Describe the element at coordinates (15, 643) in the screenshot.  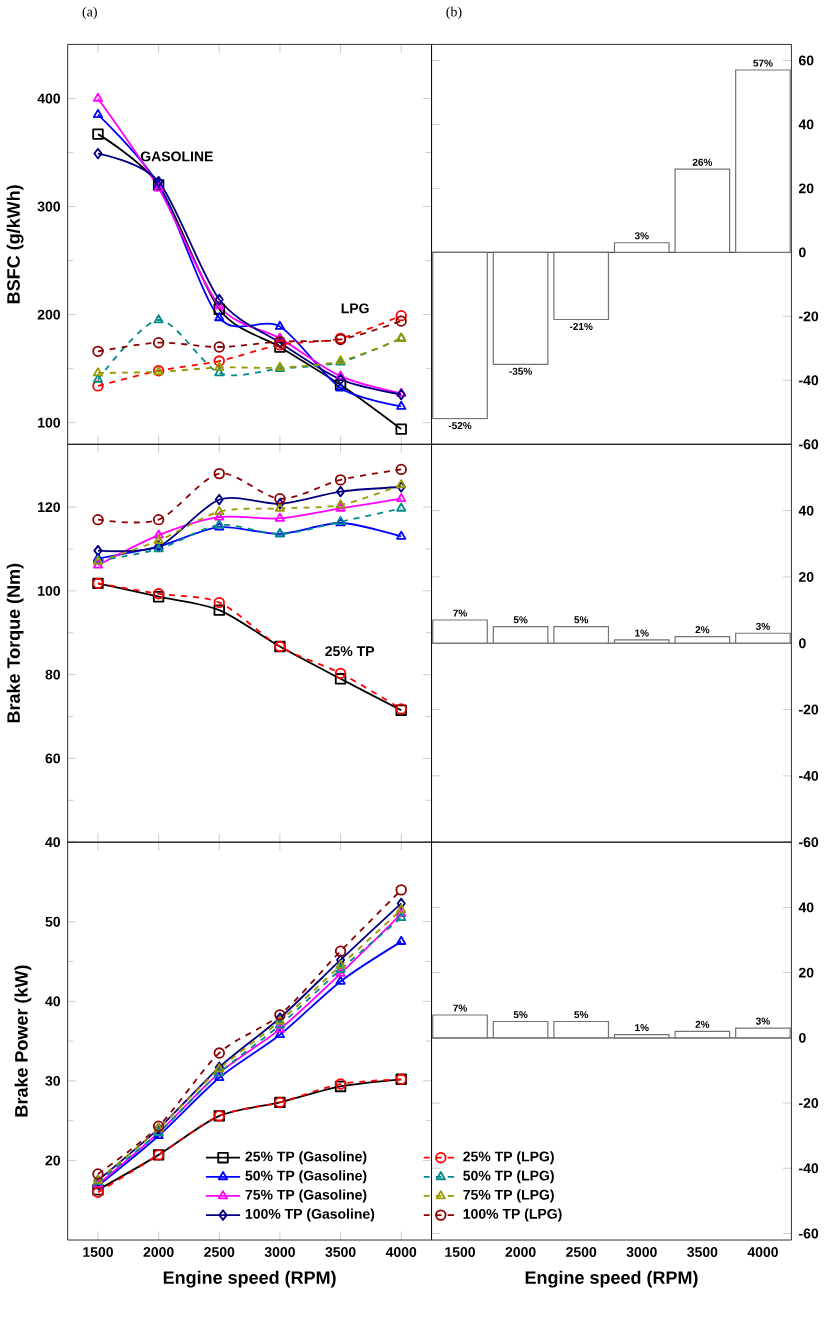
I see `y-axis-title: Brake Torque (Nm)` at that location.